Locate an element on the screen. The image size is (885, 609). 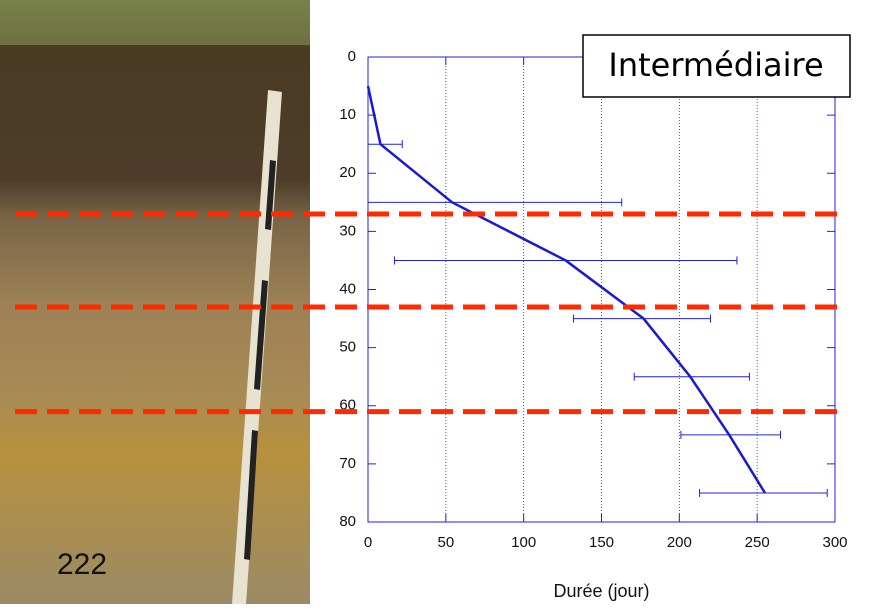
x-axis-label: Durée (jour) is located at coordinates (601, 591).